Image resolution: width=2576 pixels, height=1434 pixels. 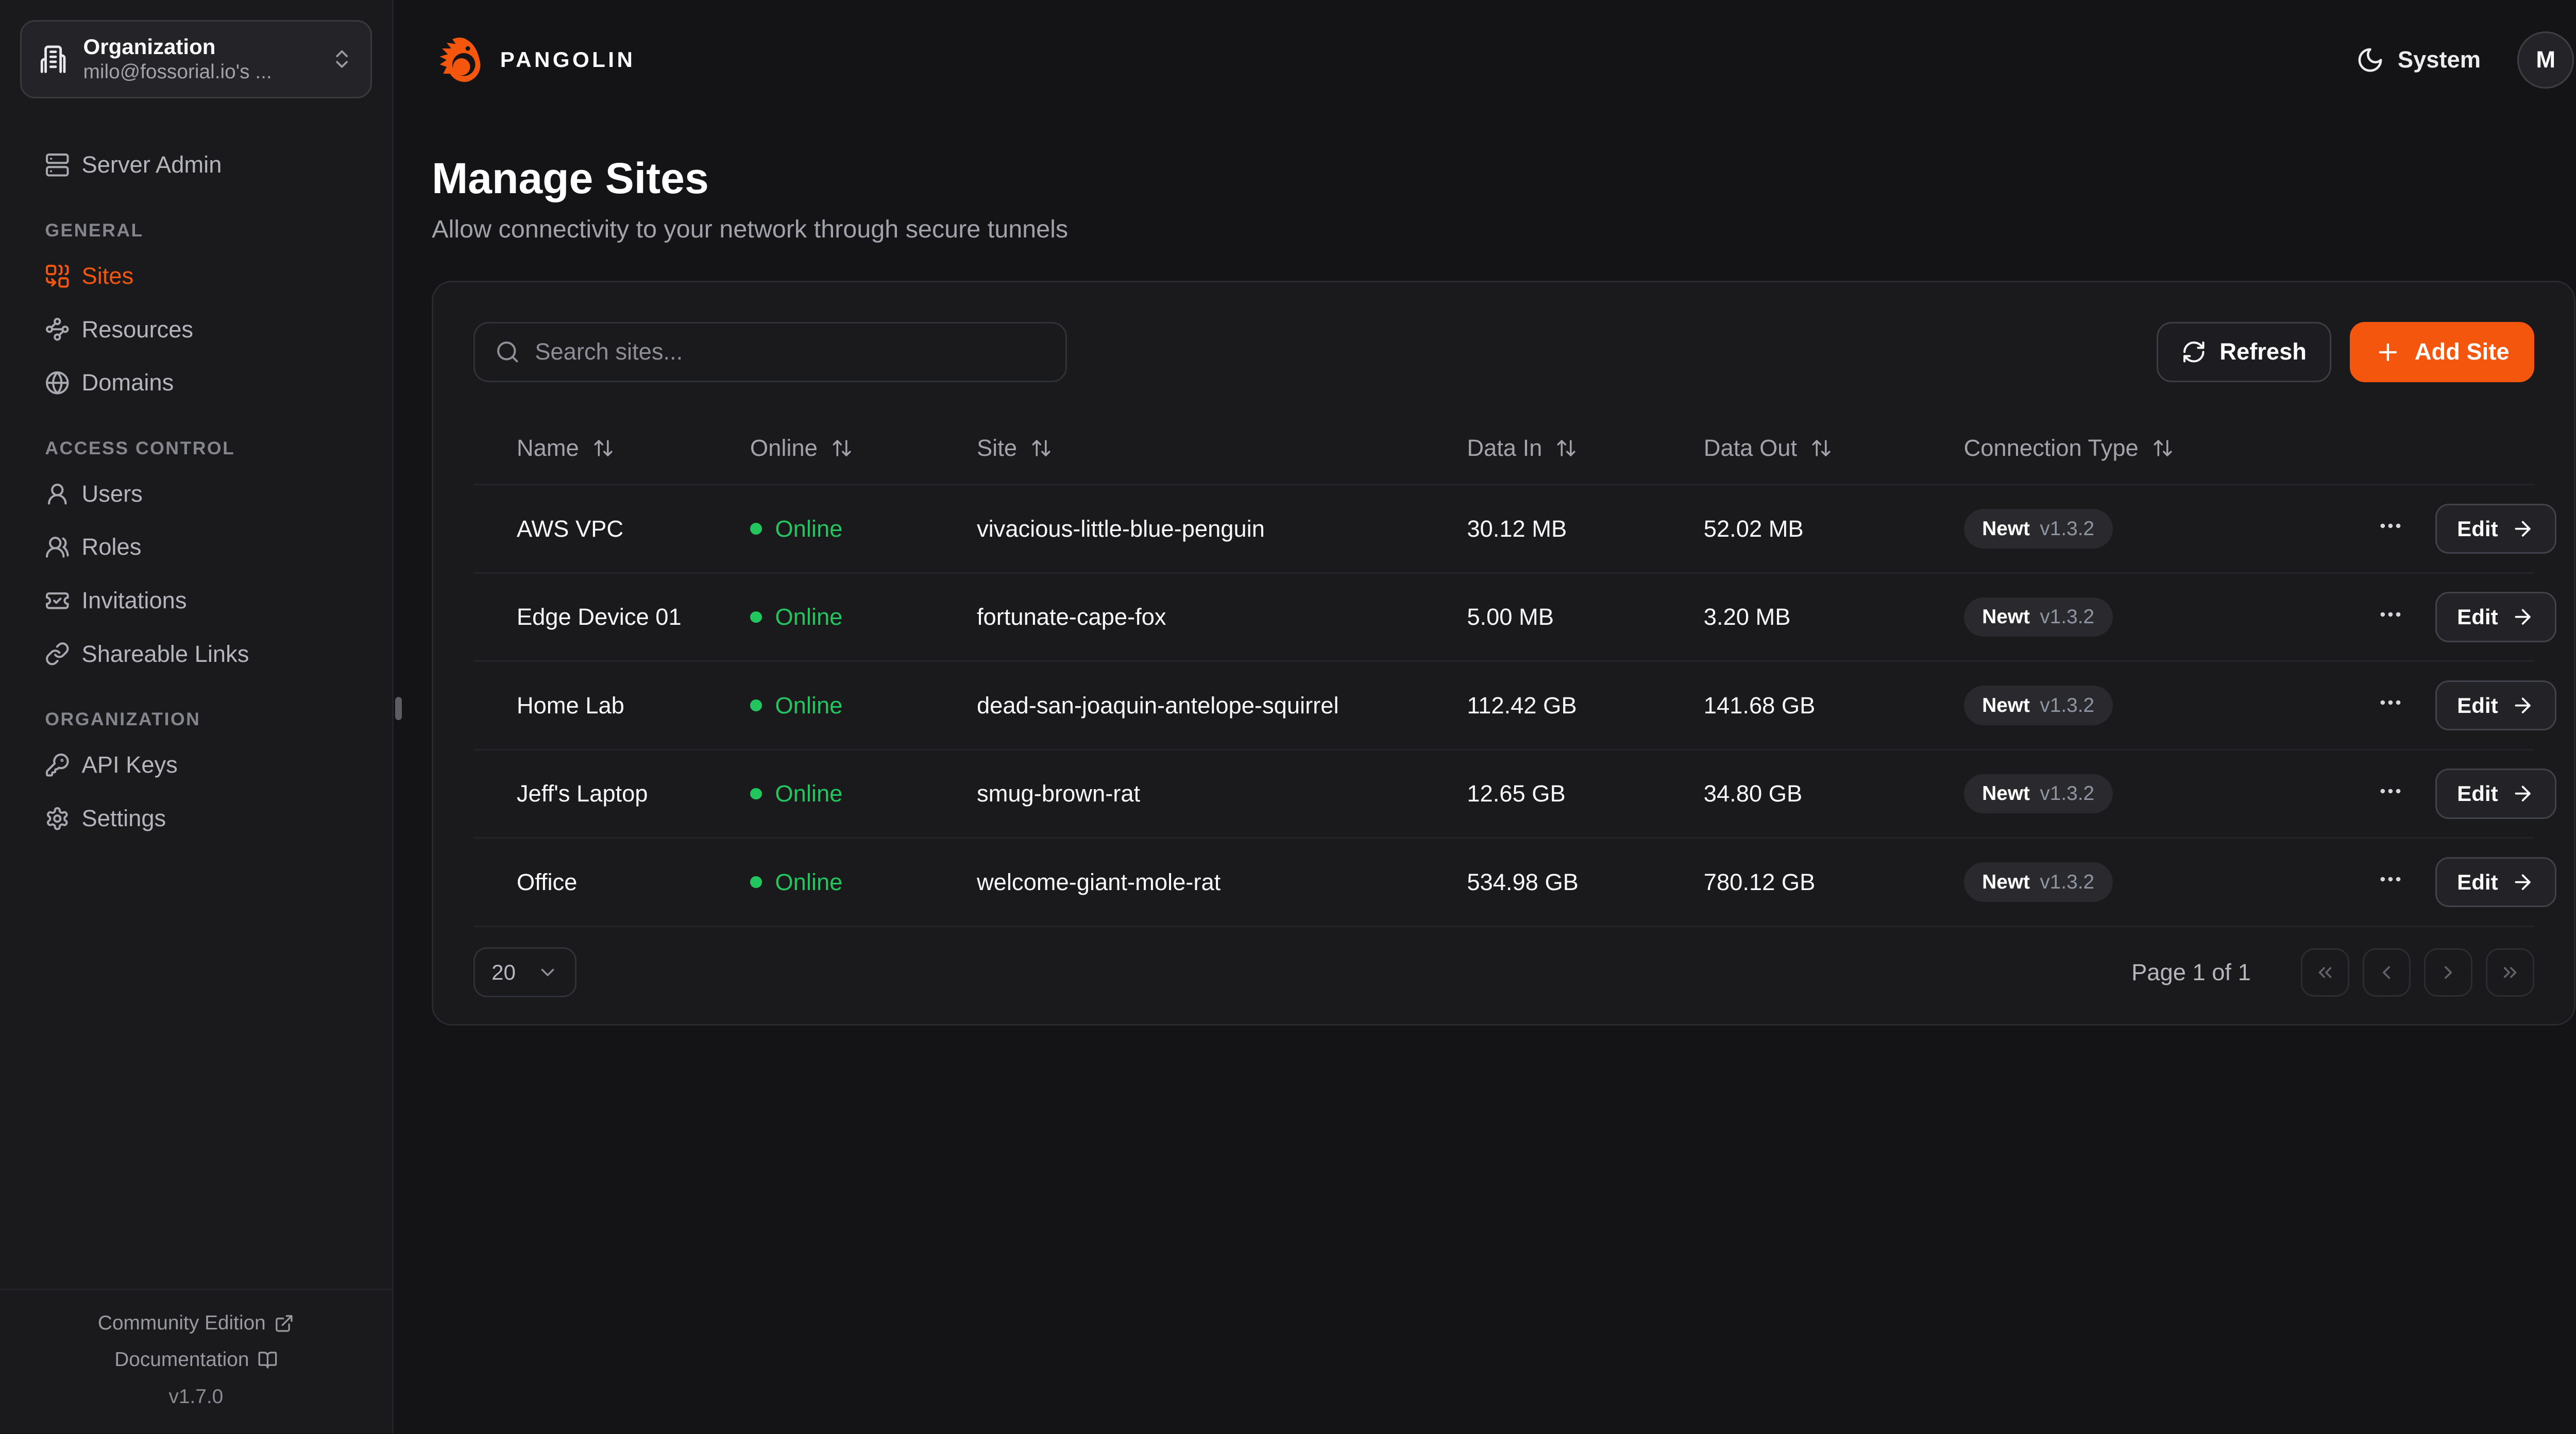 I want to click on column-header-connection-type: Connection Type, so click(x=2125, y=448).